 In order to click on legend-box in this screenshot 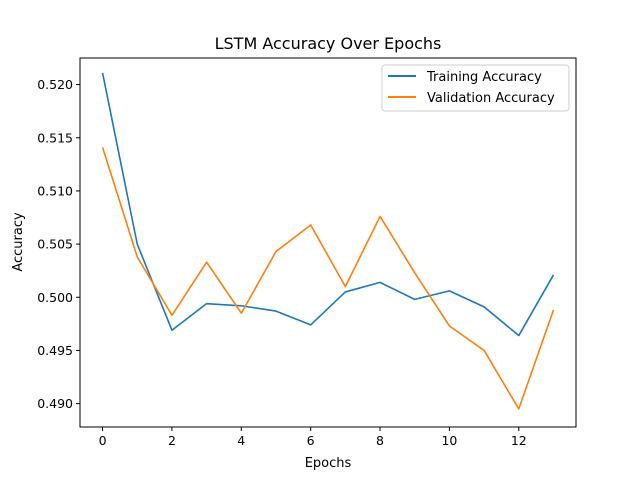, I will do `click(475, 88)`.